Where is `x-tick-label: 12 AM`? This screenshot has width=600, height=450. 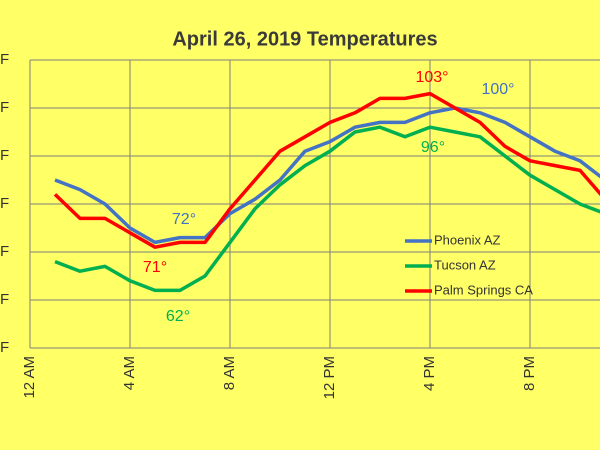 x-tick-label: 12 AM is located at coordinates (29, 377).